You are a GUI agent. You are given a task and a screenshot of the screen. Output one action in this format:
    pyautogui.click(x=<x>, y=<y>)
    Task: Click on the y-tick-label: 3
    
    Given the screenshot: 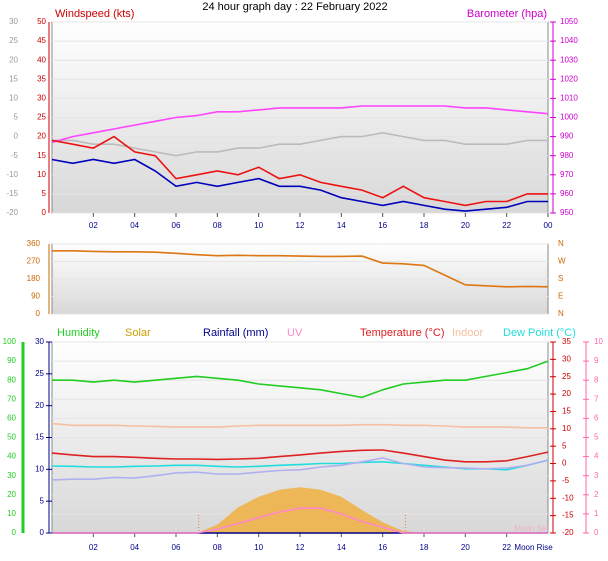 What is the action you would take?
    pyautogui.click(x=596, y=475)
    